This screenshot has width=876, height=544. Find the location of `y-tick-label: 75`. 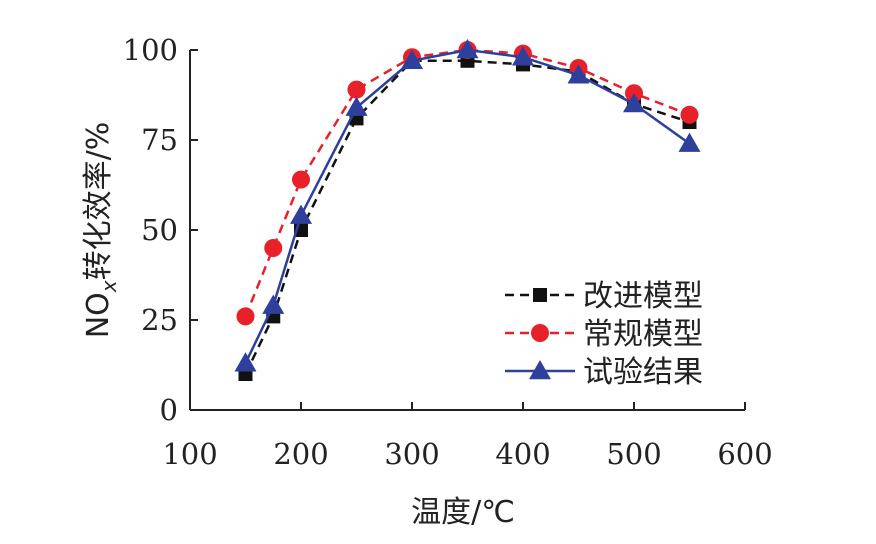

y-tick-label: 75 is located at coordinates (159, 140).